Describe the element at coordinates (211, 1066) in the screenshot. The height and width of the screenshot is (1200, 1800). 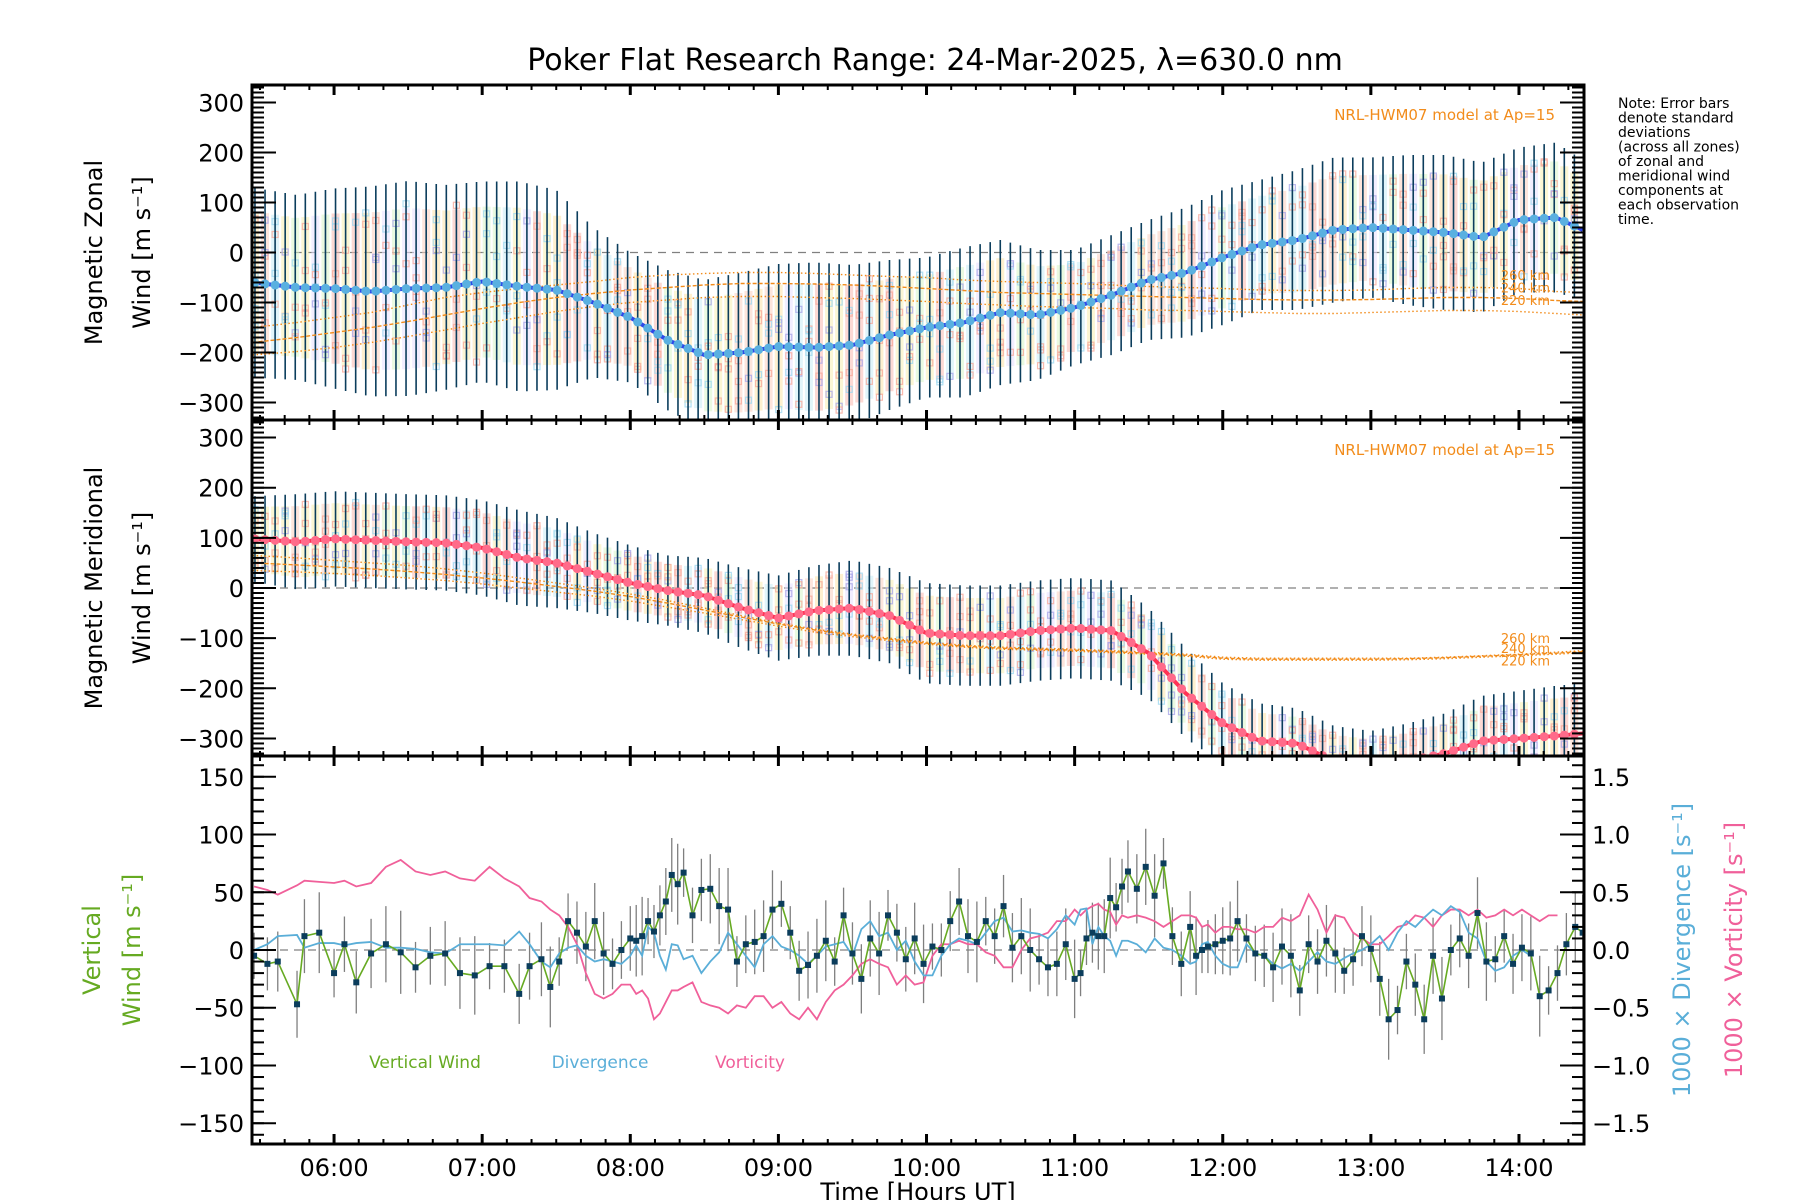
I see `y-tick-label: −100` at that location.